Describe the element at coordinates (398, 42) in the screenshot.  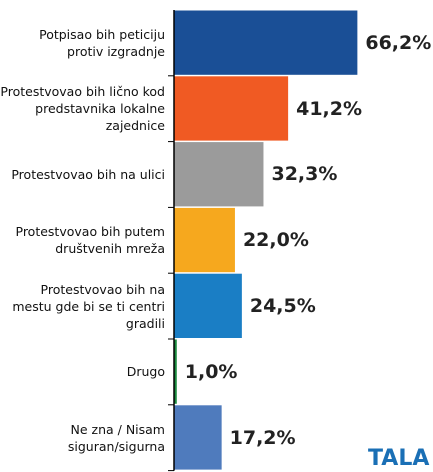
I see `value-label: 66,2%` at that location.